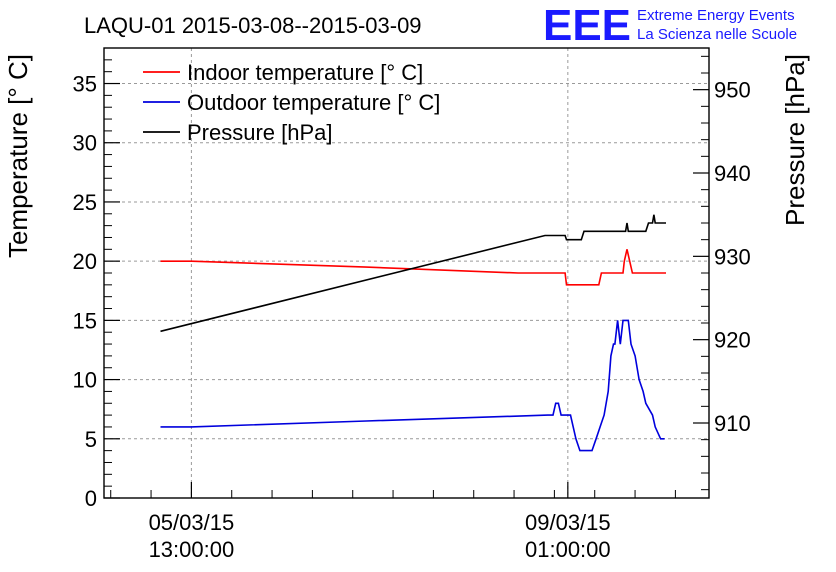  I want to click on y-tick-label-left: 35, so click(85, 84).